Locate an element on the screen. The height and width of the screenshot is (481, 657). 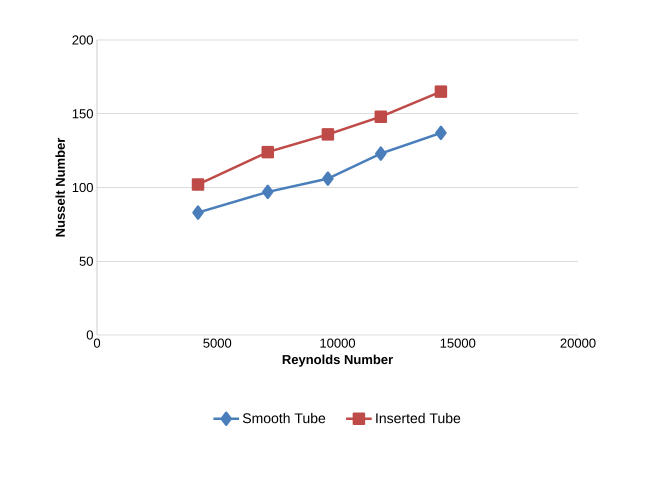
y-axis-title: Nusselt Number is located at coordinates (60, 187).